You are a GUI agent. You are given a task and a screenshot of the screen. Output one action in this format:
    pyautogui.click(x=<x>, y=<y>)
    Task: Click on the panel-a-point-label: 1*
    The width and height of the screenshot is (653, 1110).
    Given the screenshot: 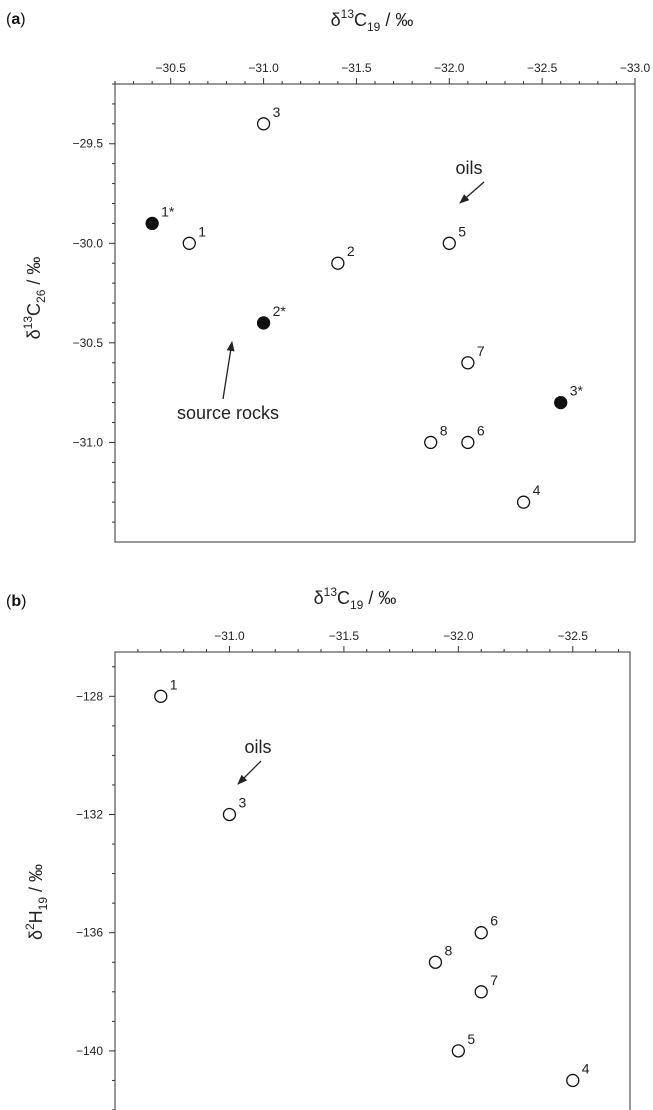 What is the action you would take?
    pyautogui.click(x=168, y=211)
    